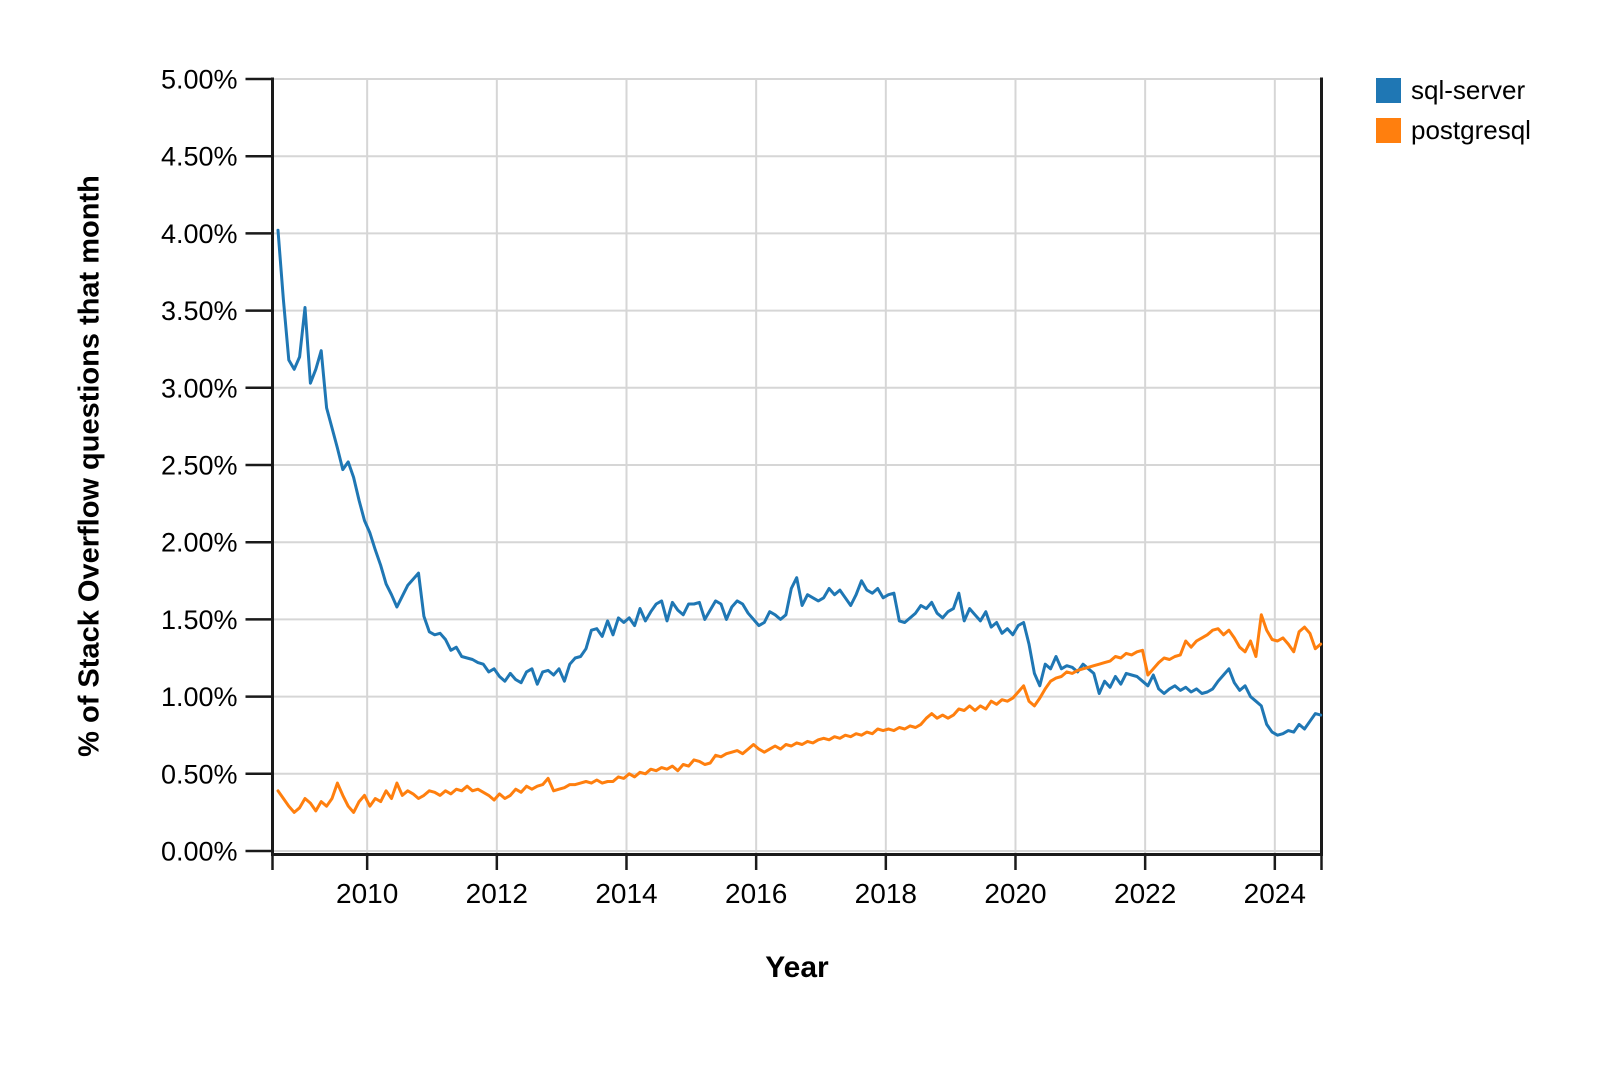 This screenshot has height=1066, width=1618. Describe the element at coordinates (1145, 893) in the screenshot. I see `x-tick-label: 2022` at that location.